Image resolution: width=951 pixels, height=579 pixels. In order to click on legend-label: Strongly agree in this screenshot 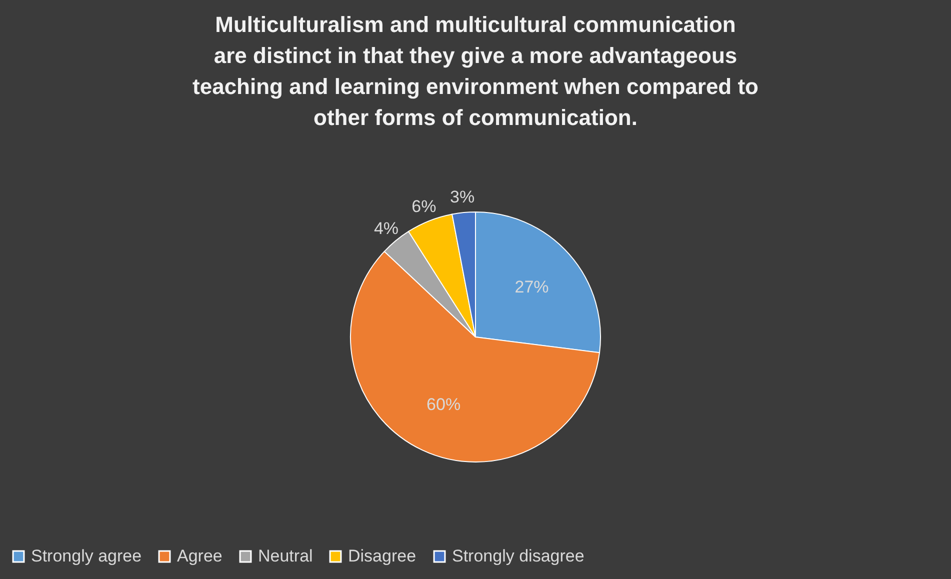, I will do `click(86, 556)`.